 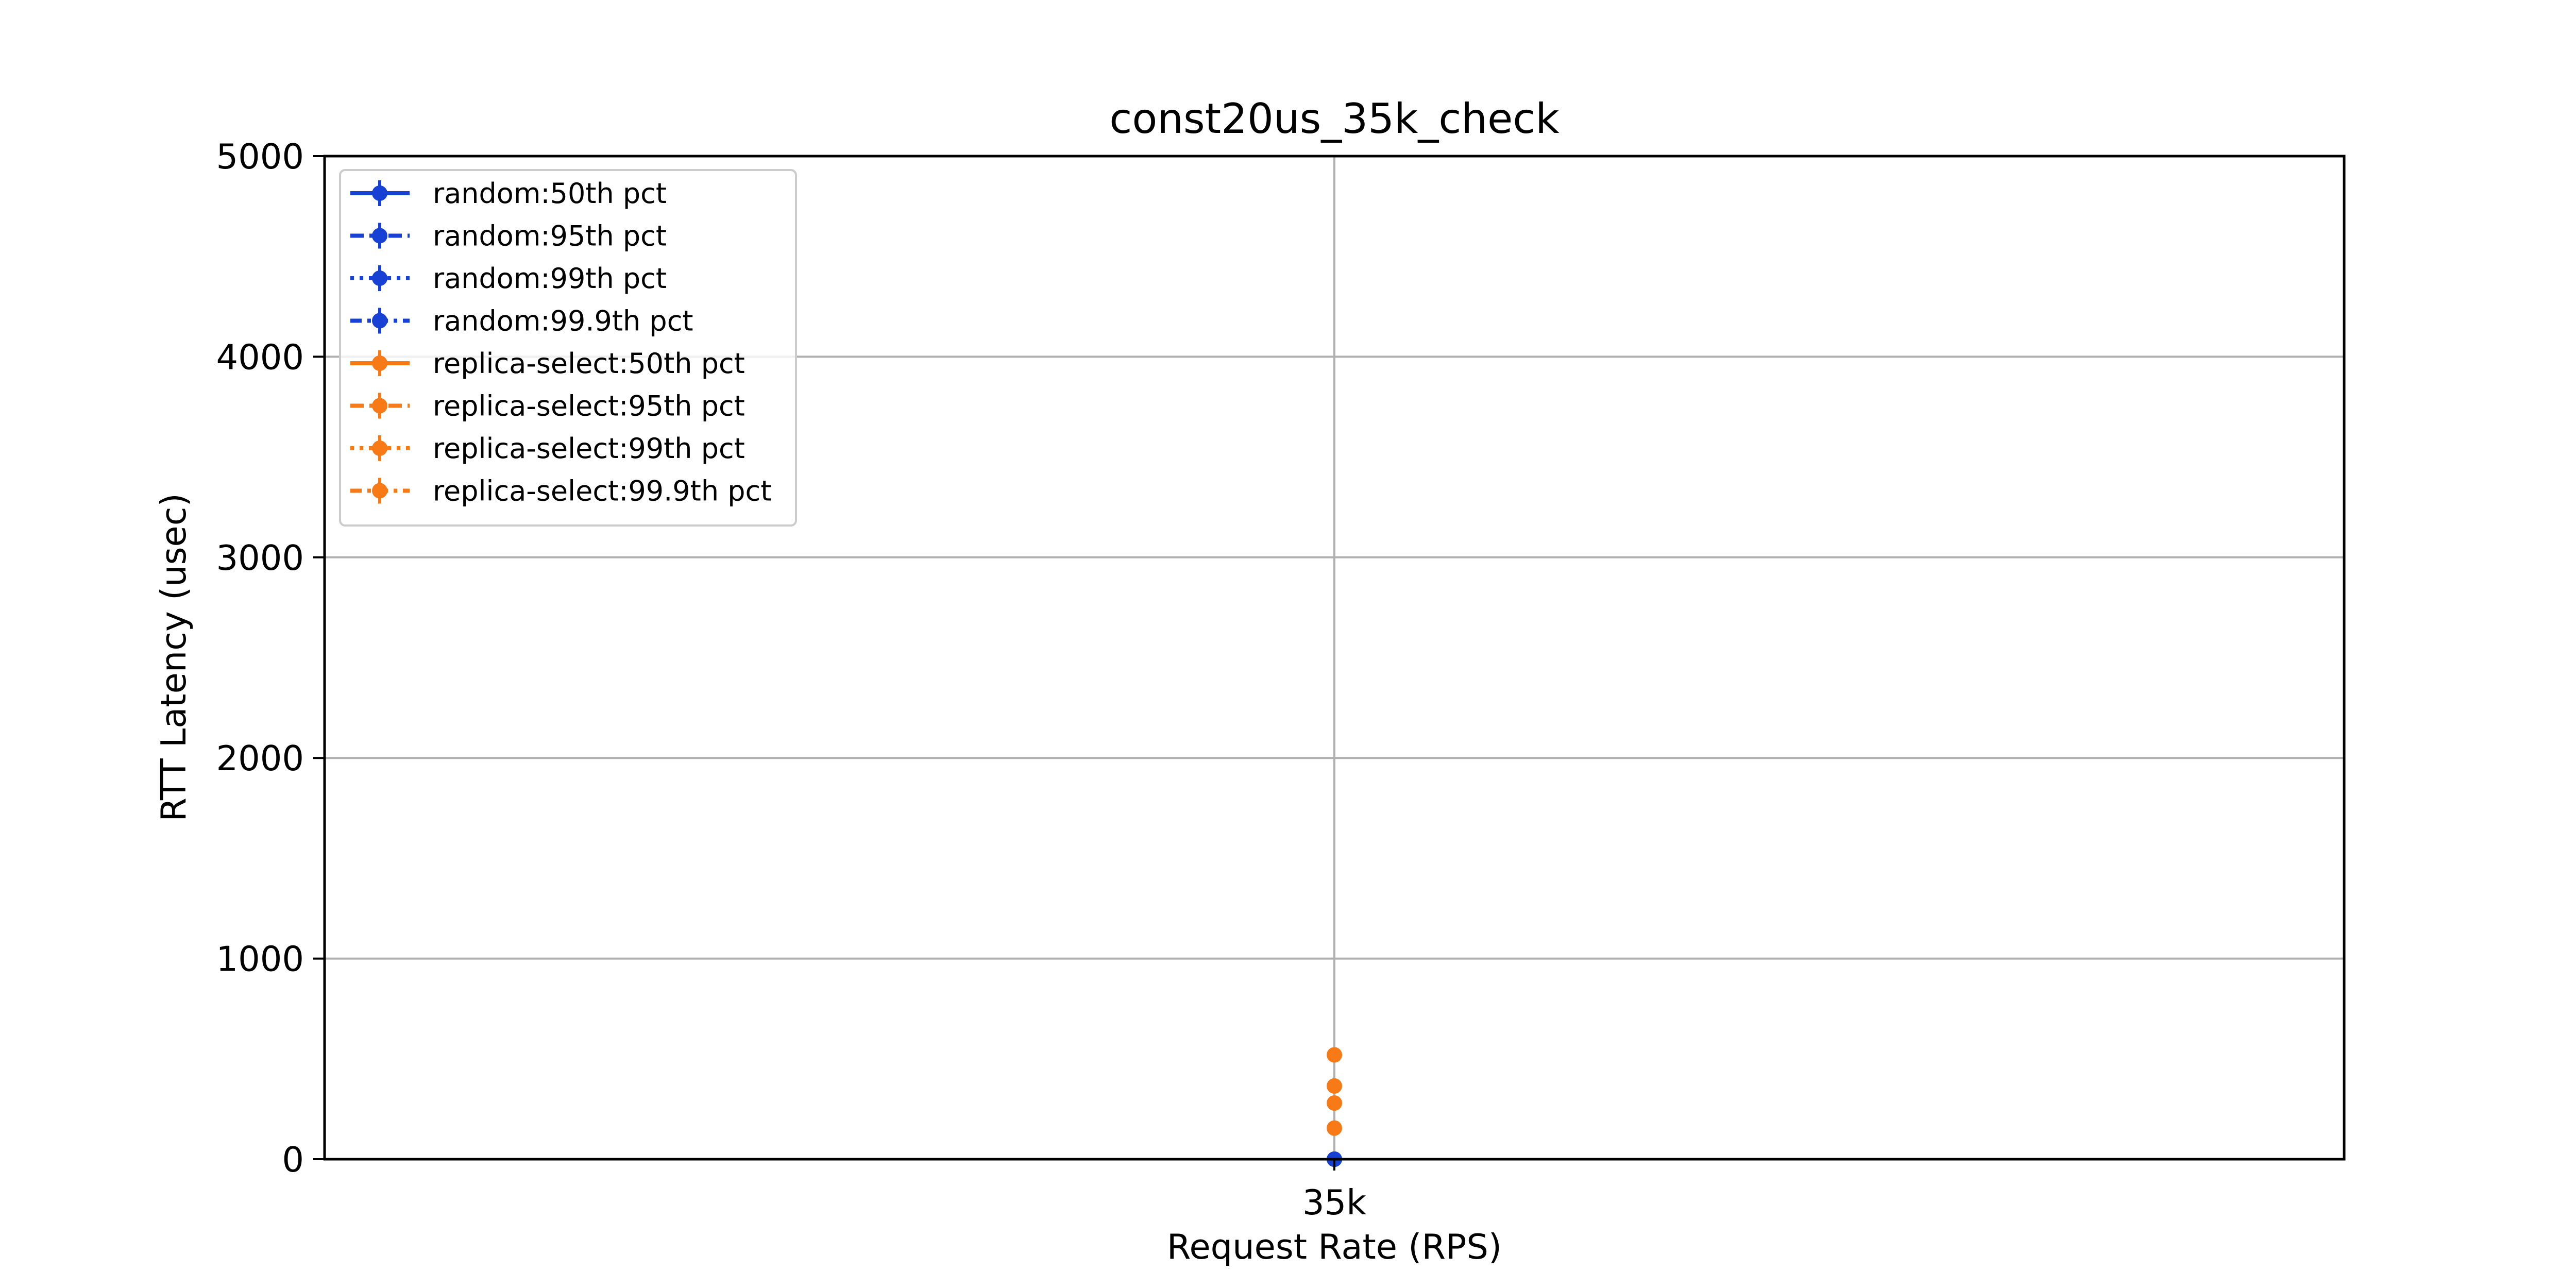 I want to click on legend-item: random:99.9th pct, so click(x=521, y=321).